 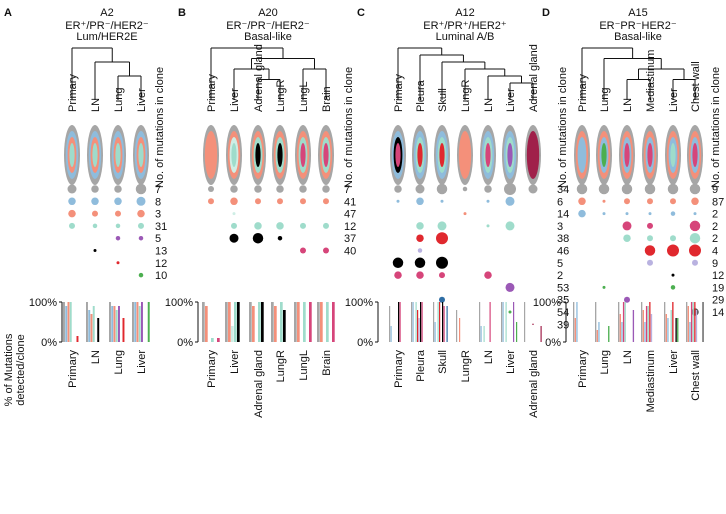 I want to click on clone-count: 19, so click(x=718, y=288).